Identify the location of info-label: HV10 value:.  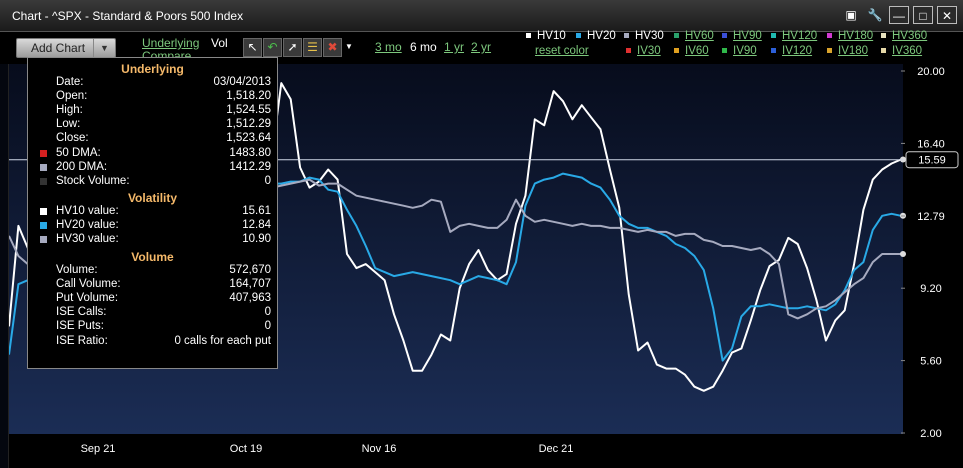
(87, 211).